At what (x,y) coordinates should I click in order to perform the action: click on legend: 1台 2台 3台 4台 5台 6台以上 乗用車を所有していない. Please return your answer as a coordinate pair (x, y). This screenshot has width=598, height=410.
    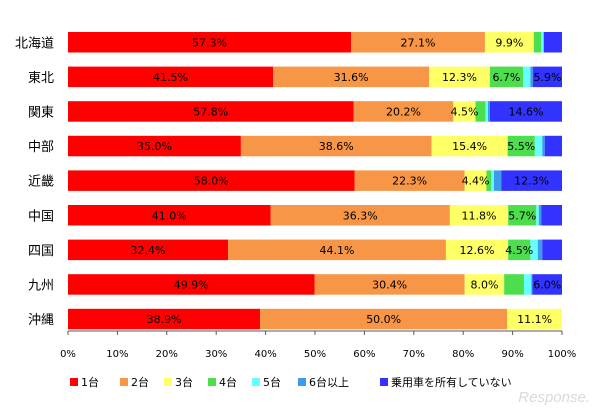
    Looking at the image, I should click on (291, 382).